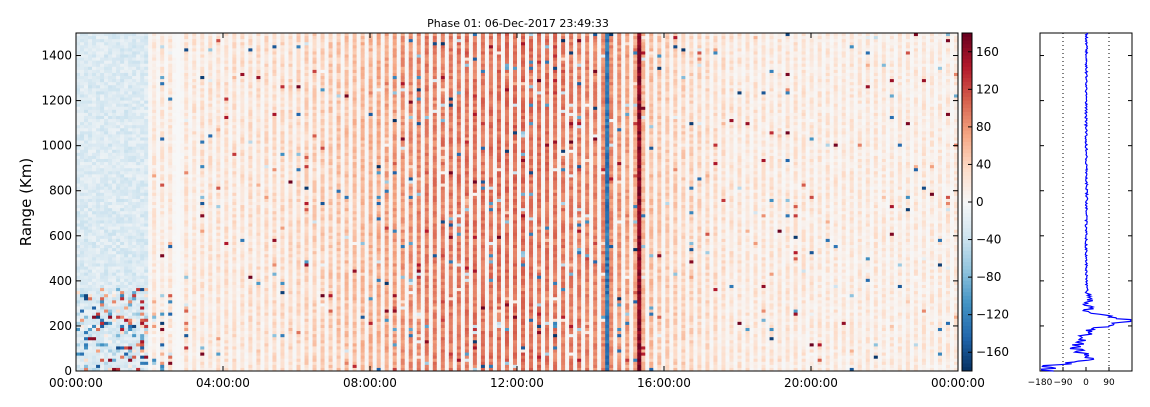 The width and height of the screenshot is (1150, 407). Describe the element at coordinates (56, 101) in the screenshot. I see `y-tick-label: 1200` at that location.